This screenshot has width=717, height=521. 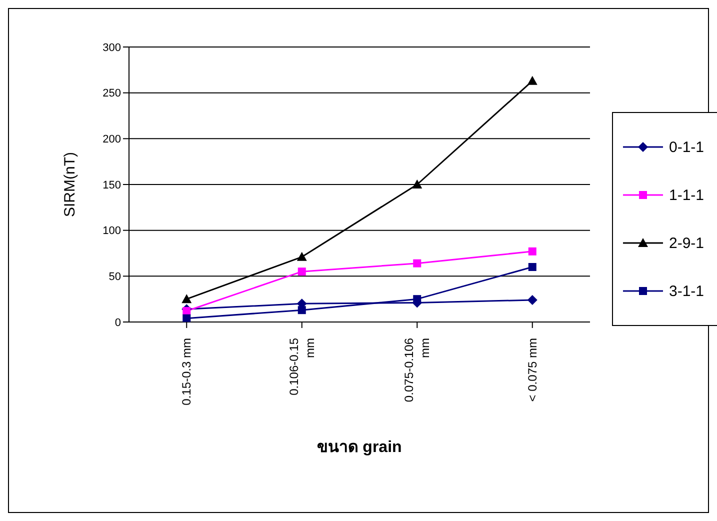 What do you see at coordinates (686, 291) in the screenshot?
I see `legend-label: 3-1-1` at bounding box center [686, 291].